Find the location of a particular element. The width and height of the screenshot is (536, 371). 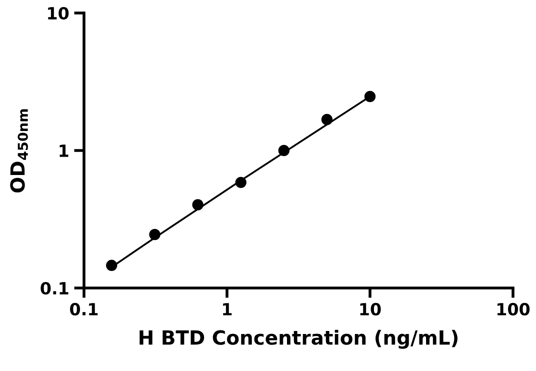

x-tick-label: 10 is located at coordinates (370, 309).